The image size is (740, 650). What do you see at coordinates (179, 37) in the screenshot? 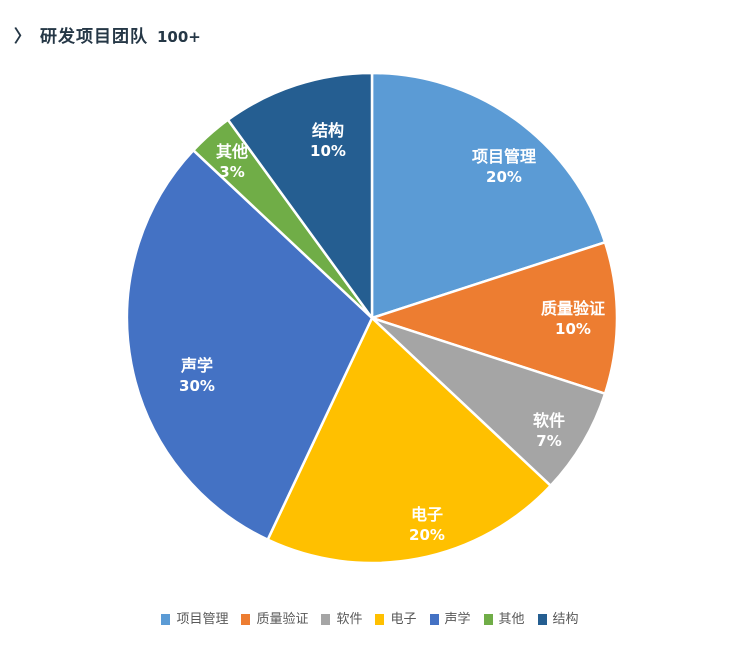
I see `team-count: 100+` at bounding box center [179, 37].